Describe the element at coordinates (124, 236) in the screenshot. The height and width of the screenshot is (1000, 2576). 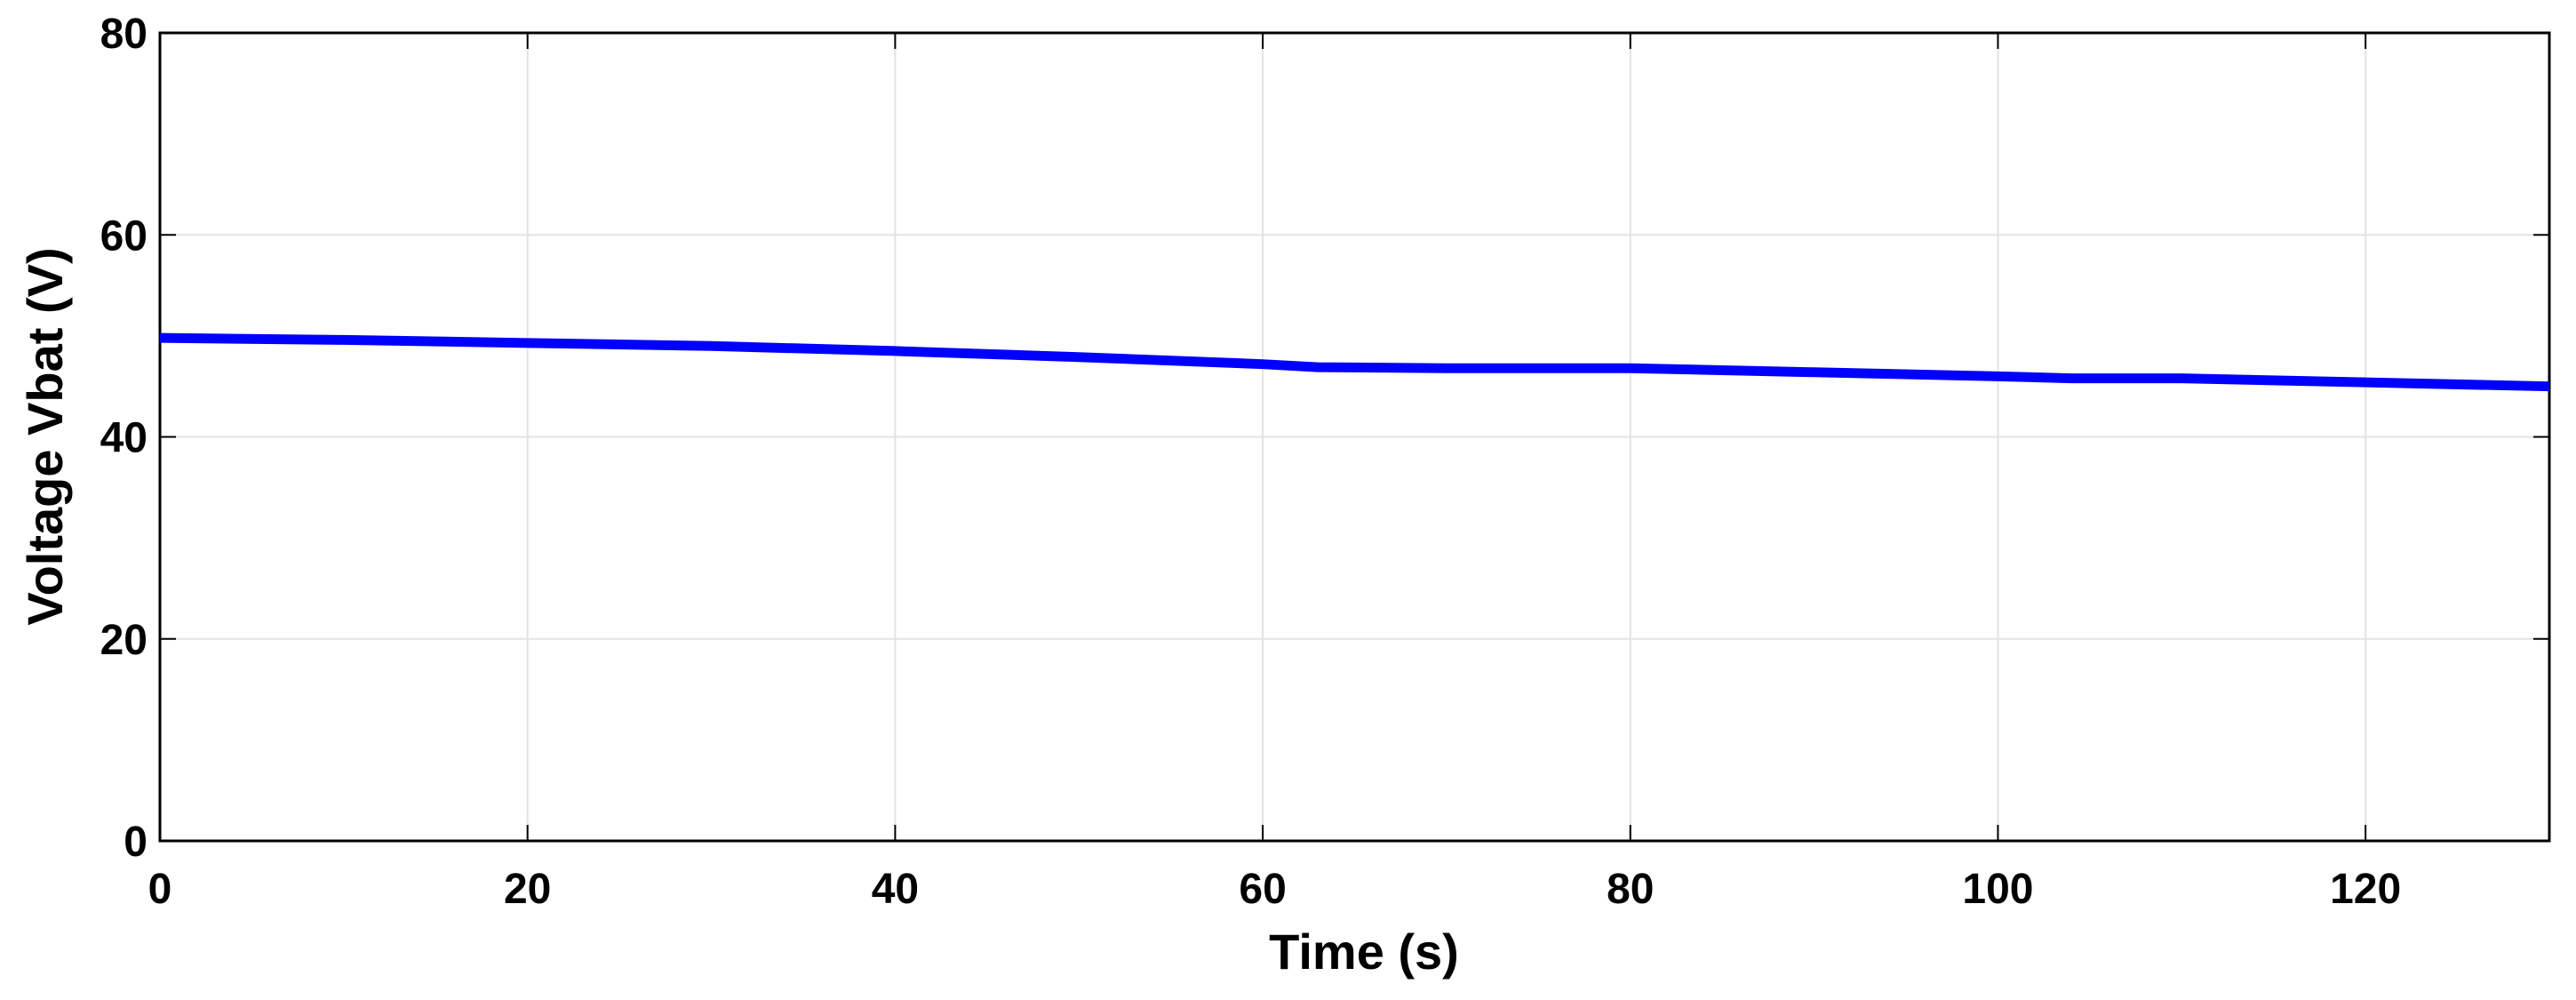
I see `y-tick-label: 60` at that location.